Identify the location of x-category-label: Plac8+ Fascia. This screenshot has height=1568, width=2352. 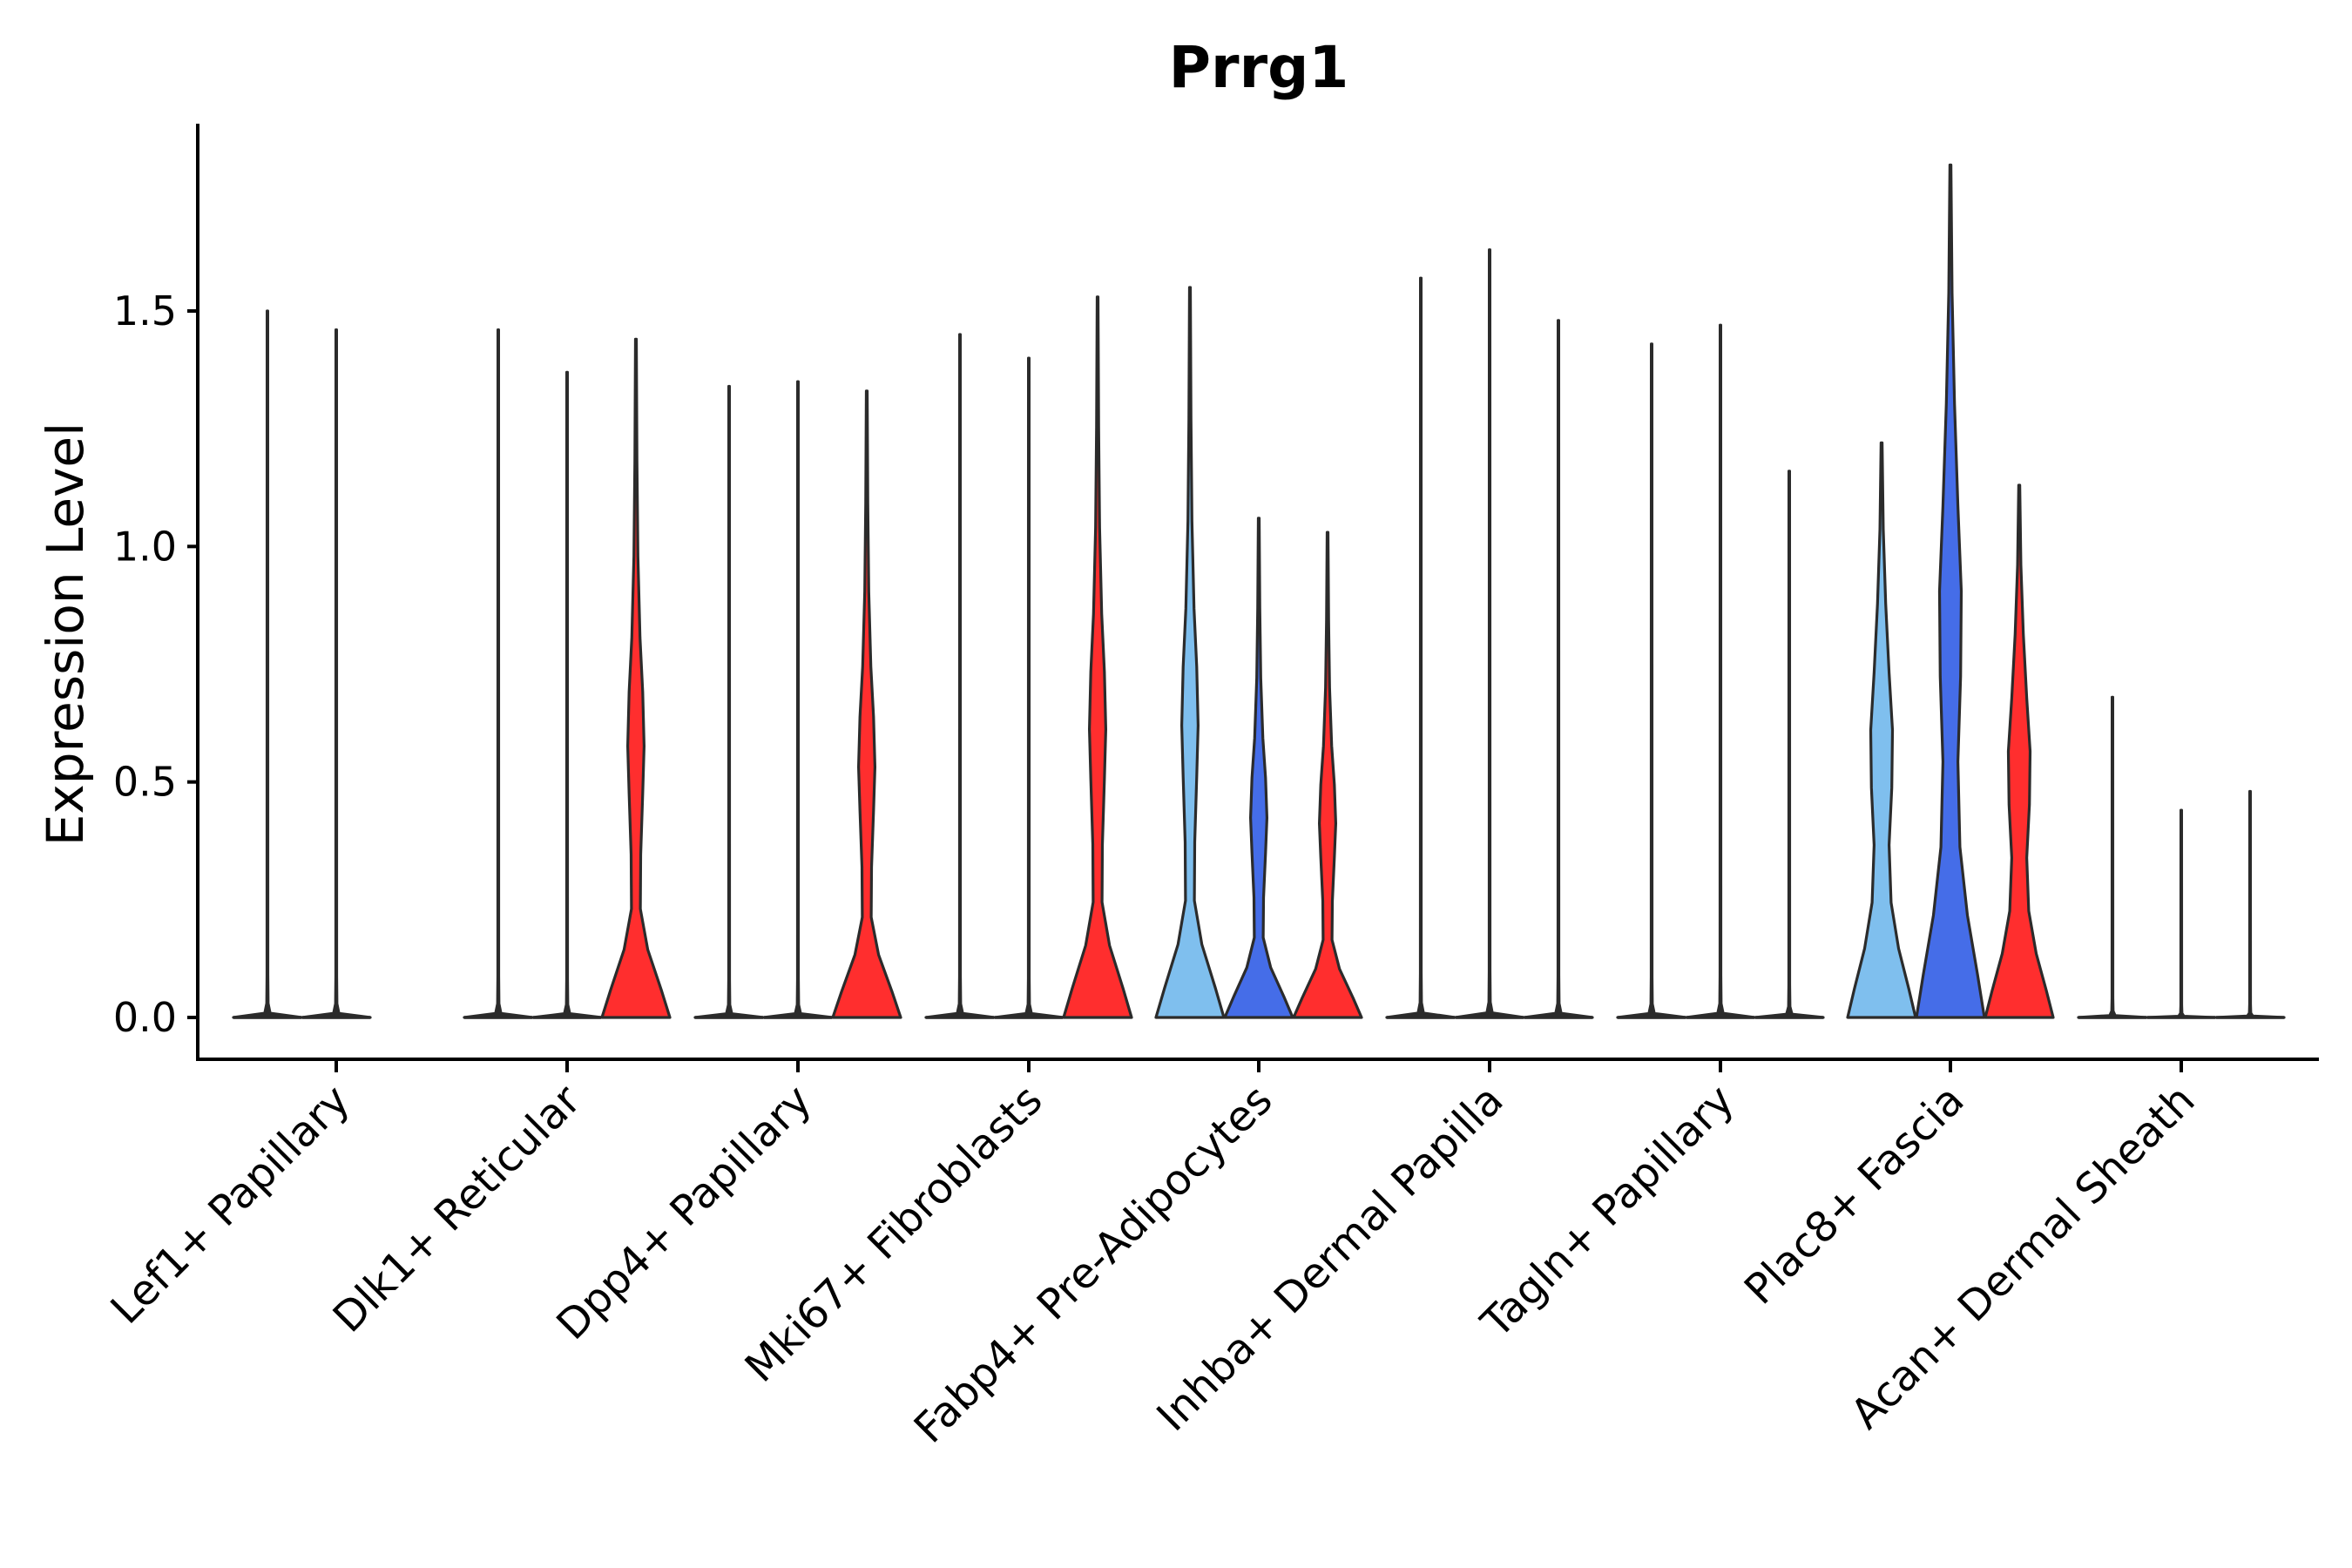
(1854, 1195).